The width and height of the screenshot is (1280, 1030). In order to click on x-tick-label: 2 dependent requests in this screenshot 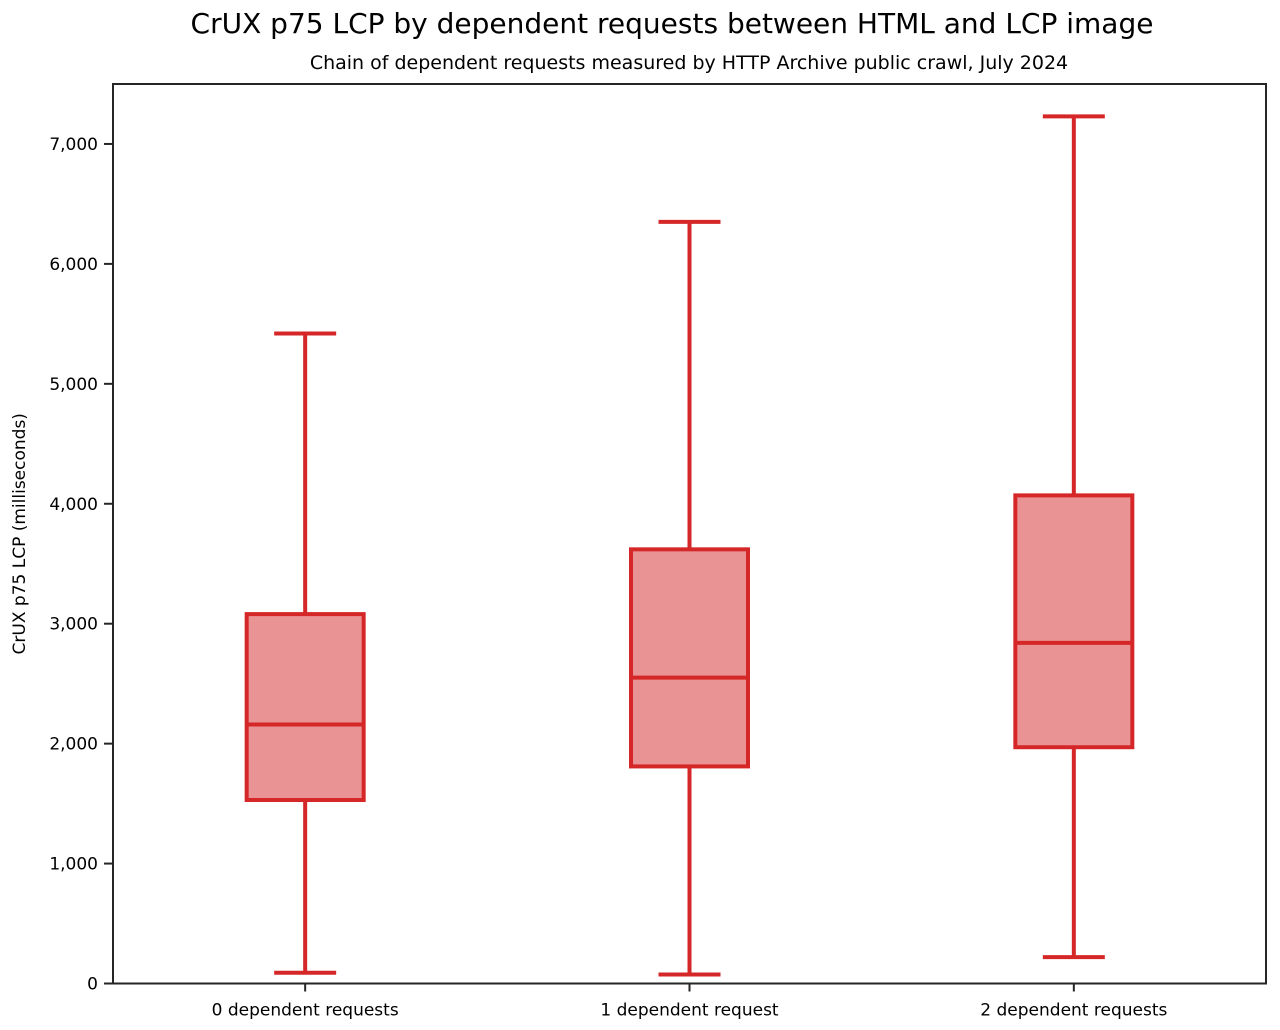, I will do `click(1073, 1011)`.